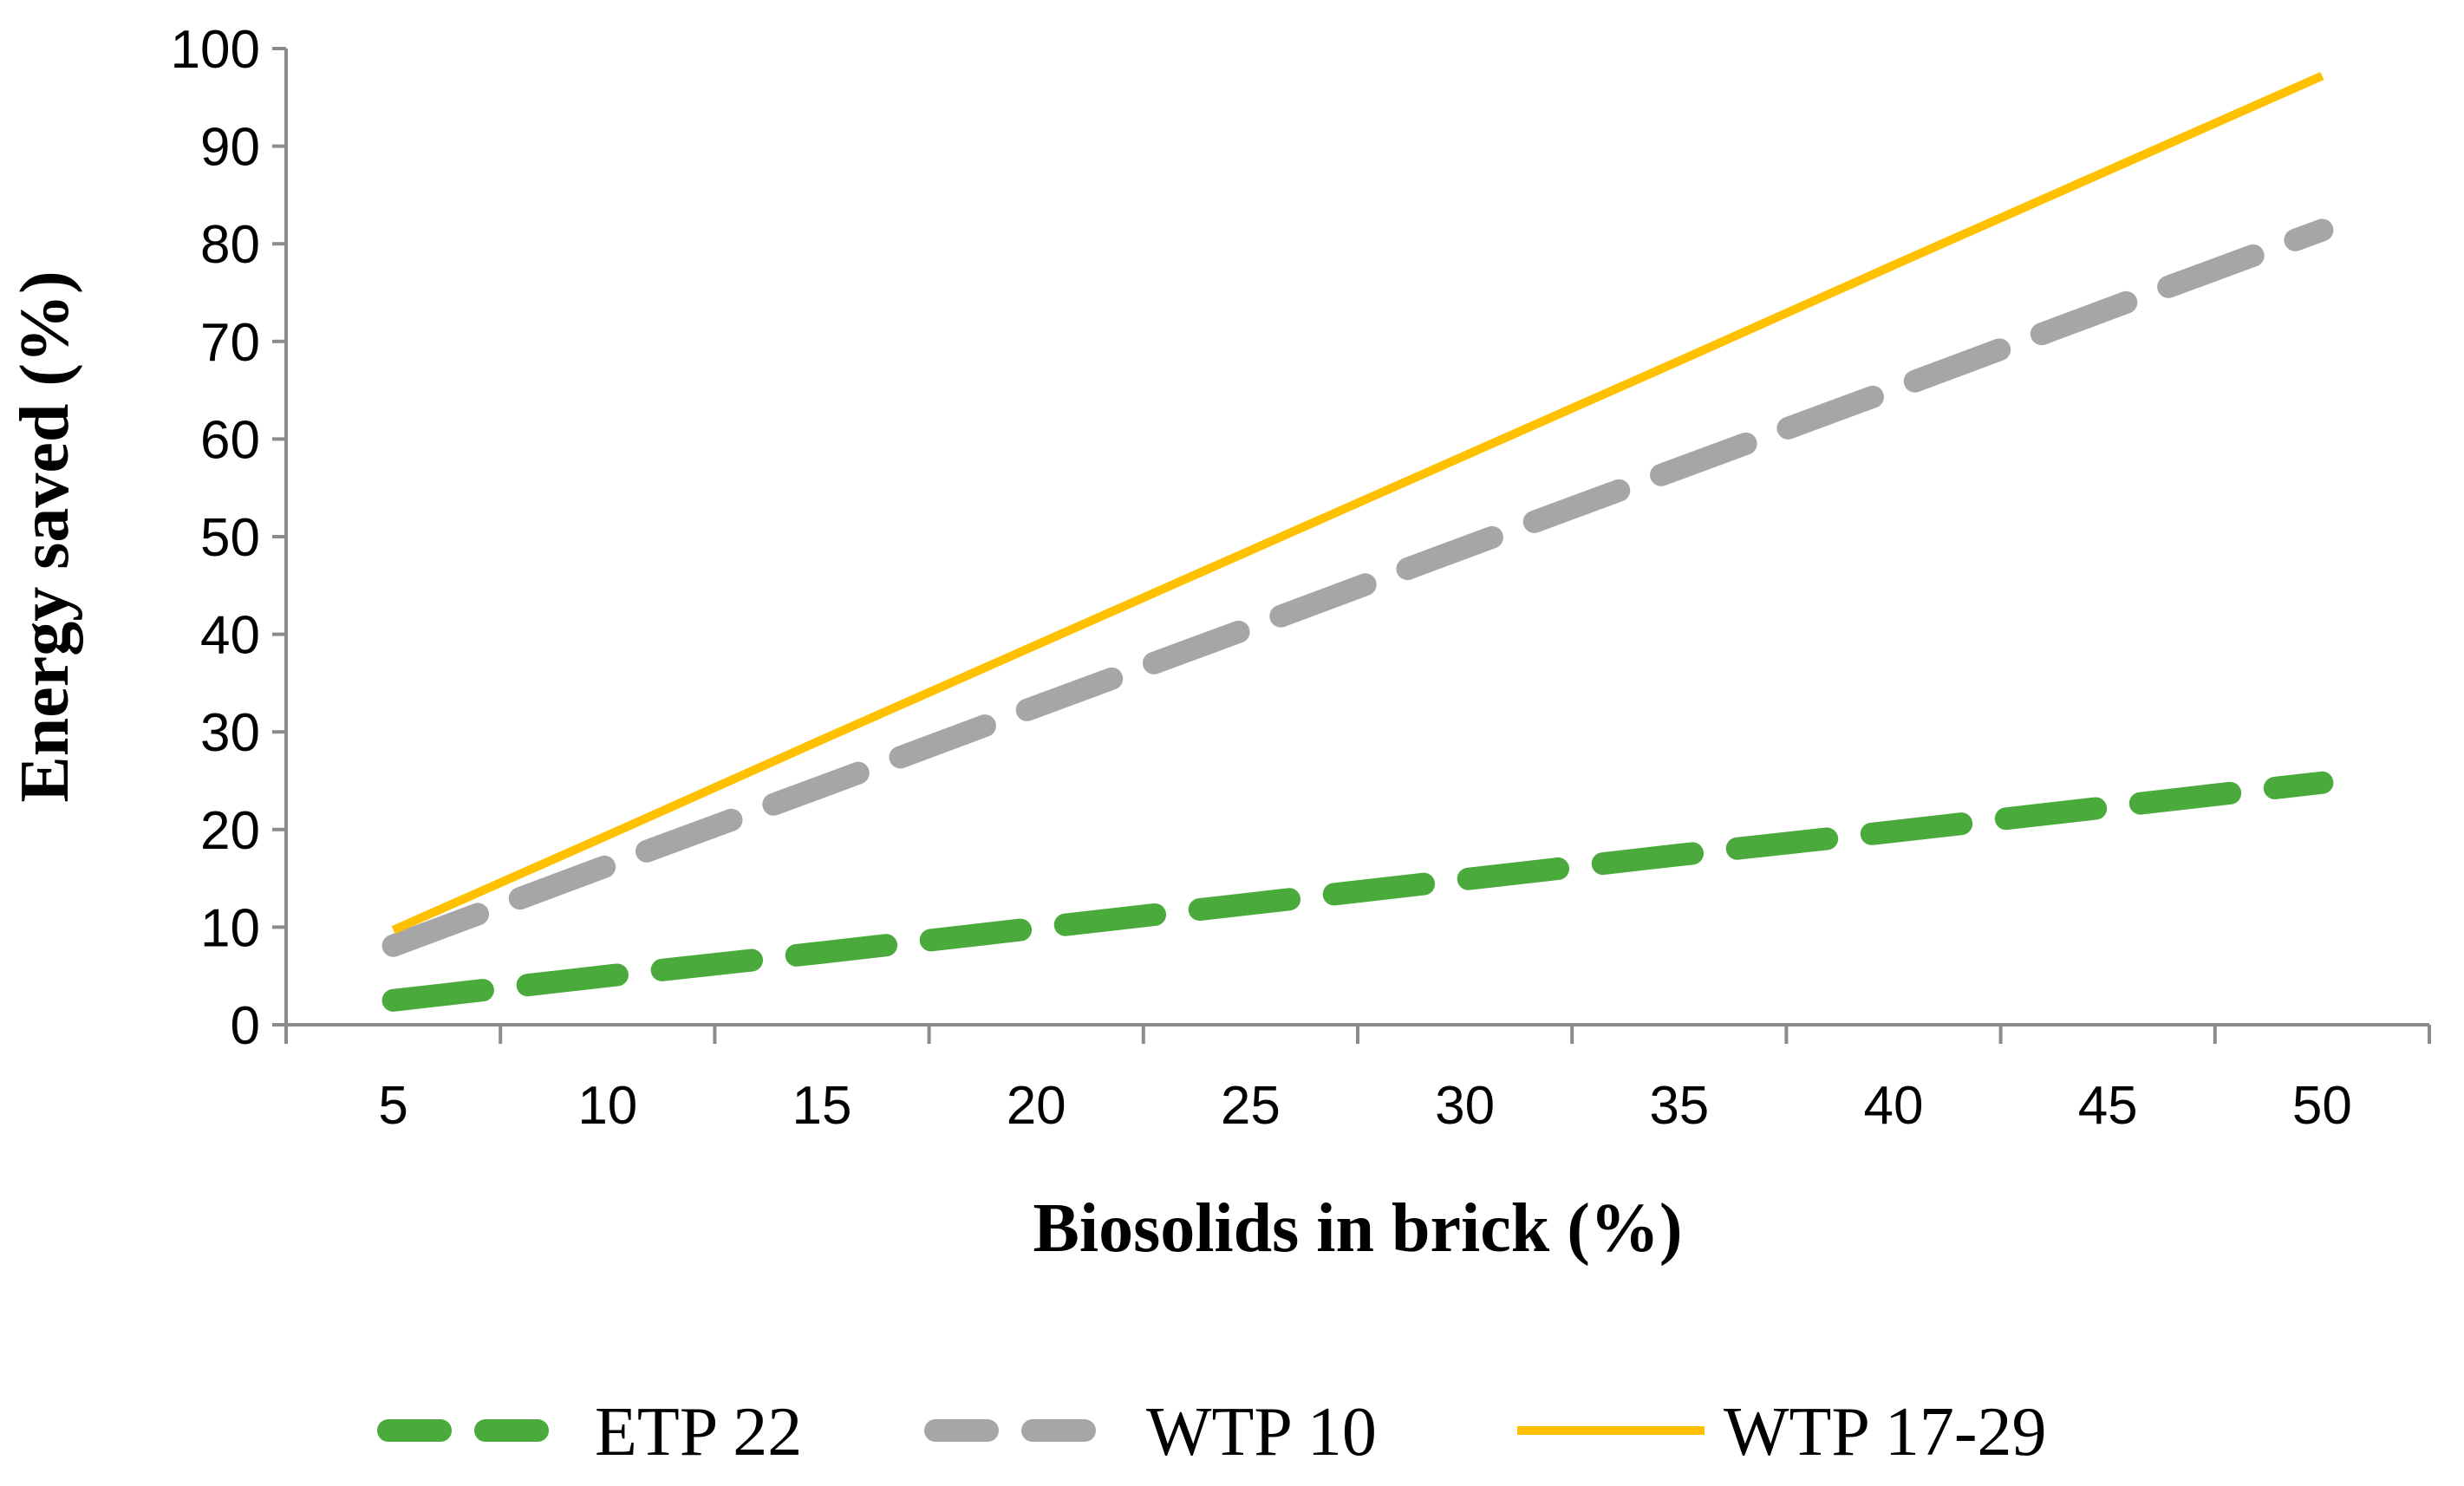 This screenshot has width=2464, height=1486. I want to click on x-tick-label: 35, so click(1679, 1106).